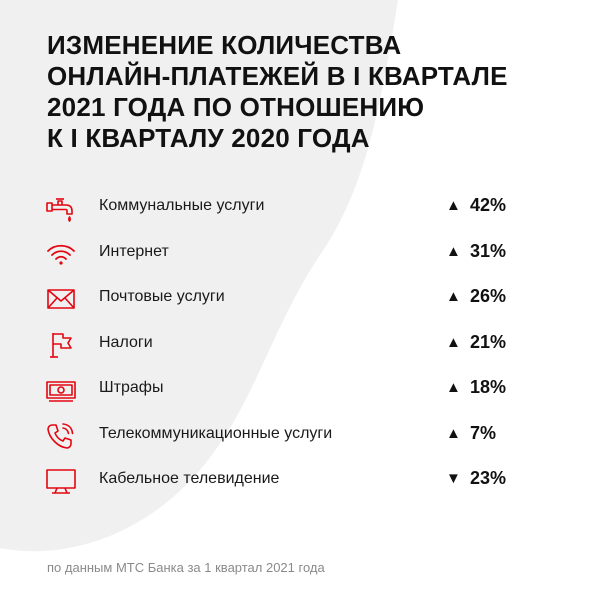 The image size is (599, 600). Describe the element at coordinates (488, 342) in the screenshot. I see `row-value: 21%` at that location.